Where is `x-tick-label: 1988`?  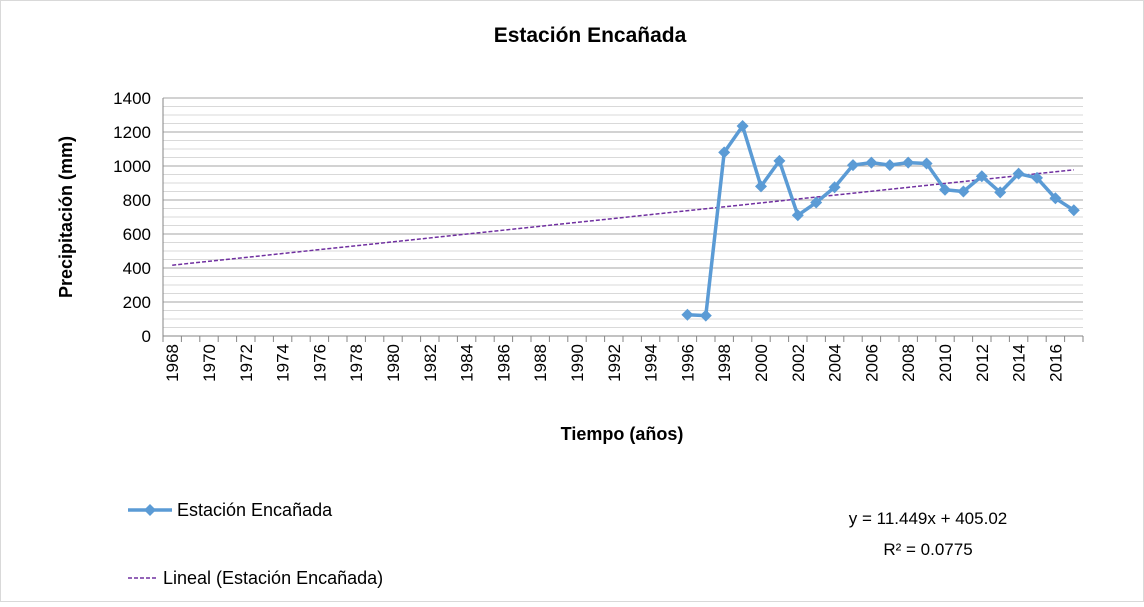 x-tick-label: 1988 is located at coordinates (540, 363).